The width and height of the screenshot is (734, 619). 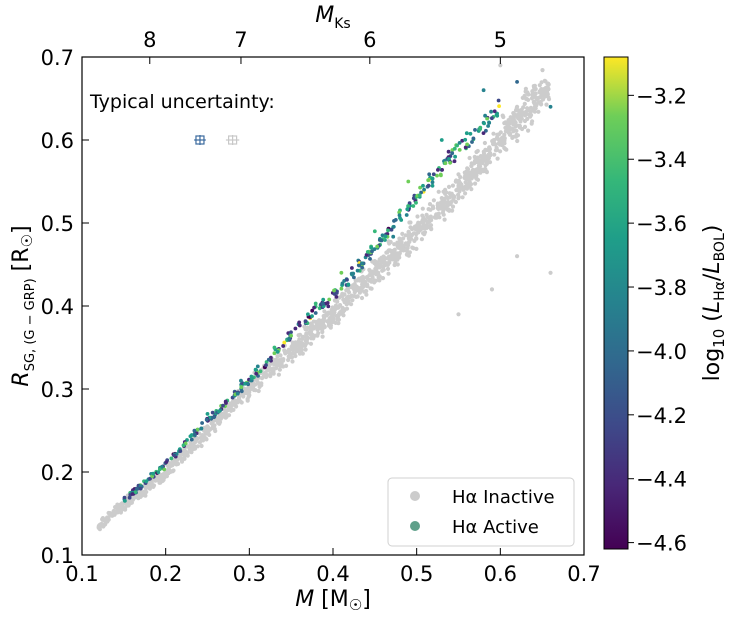 What do you see at coordinates (57, 390) in the screenshot?
I see `y-tick-label: 0.3` at bounding box center [57, 390].